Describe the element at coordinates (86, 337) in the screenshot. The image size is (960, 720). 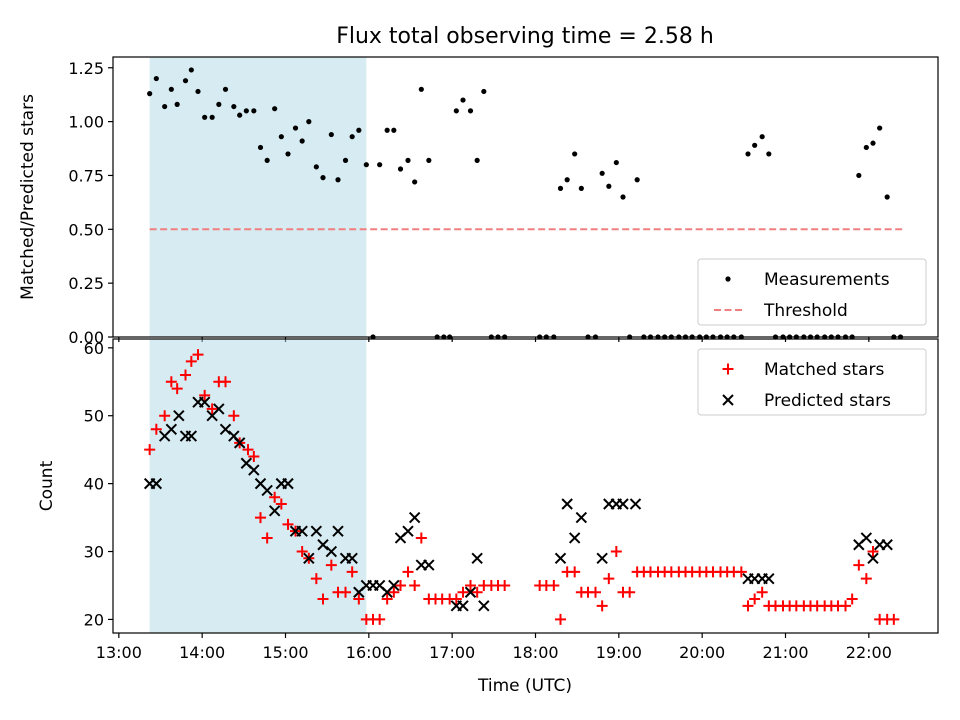
I see `y-tick-label: 0.00` at that location.